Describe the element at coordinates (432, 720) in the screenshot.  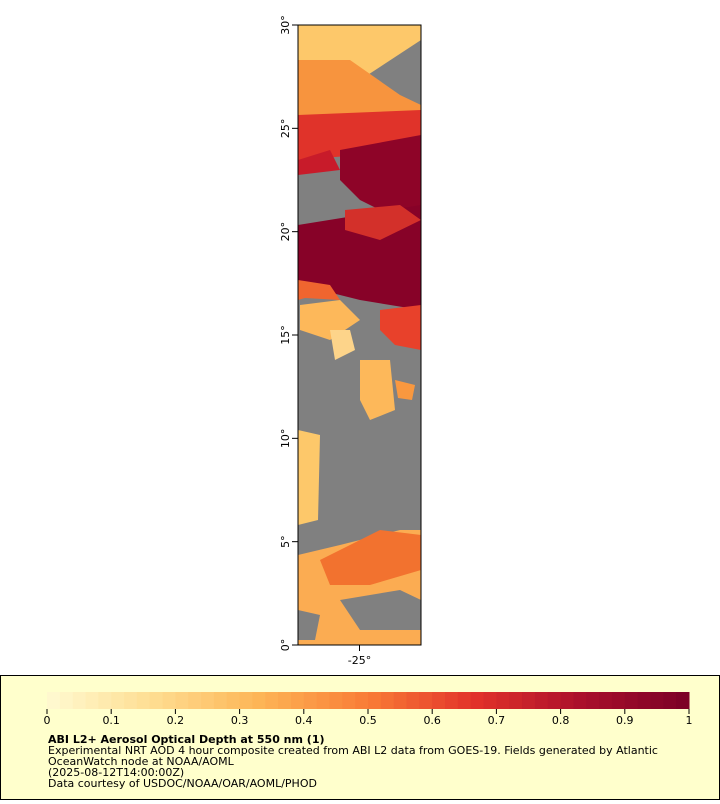
I see `colorbar-tick-label: 0.6` at that location.